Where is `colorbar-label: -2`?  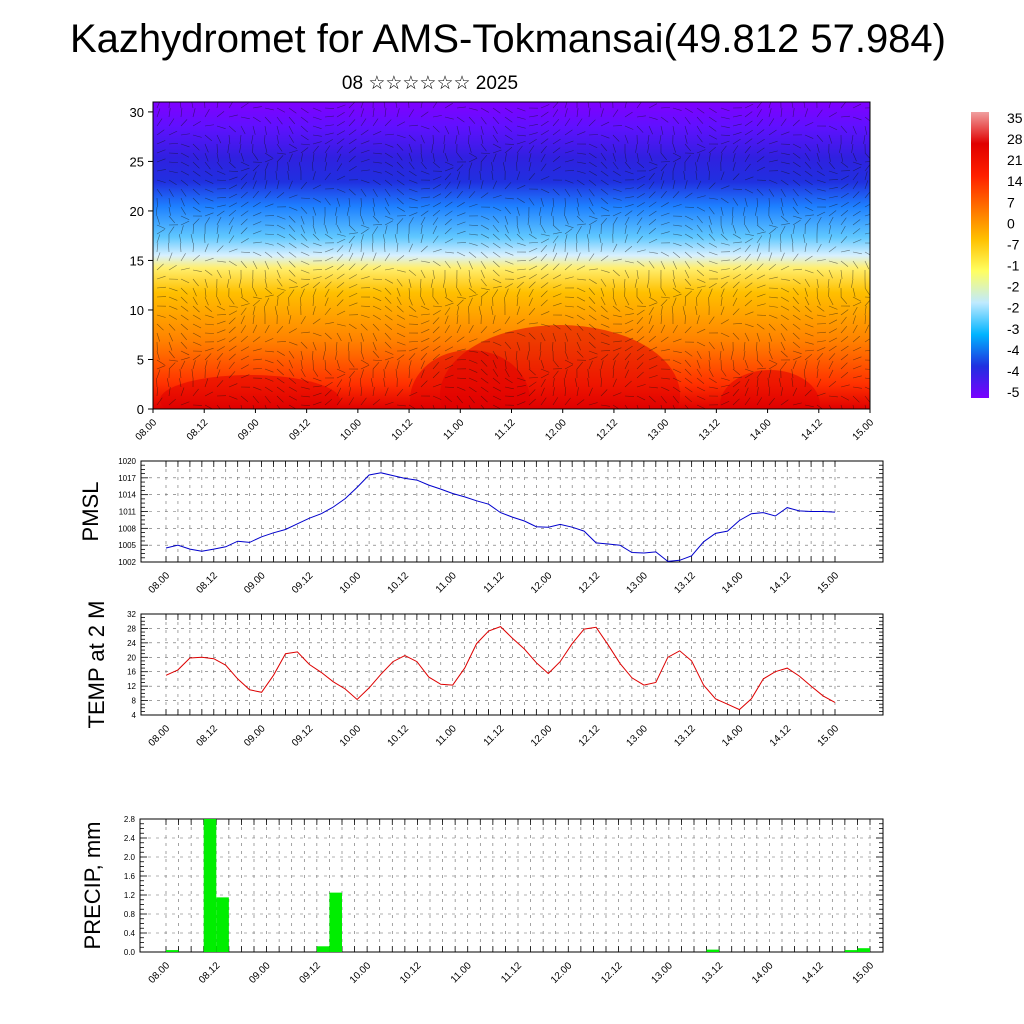
colorbar-label: -2 is located at coordinates (1013, 287).